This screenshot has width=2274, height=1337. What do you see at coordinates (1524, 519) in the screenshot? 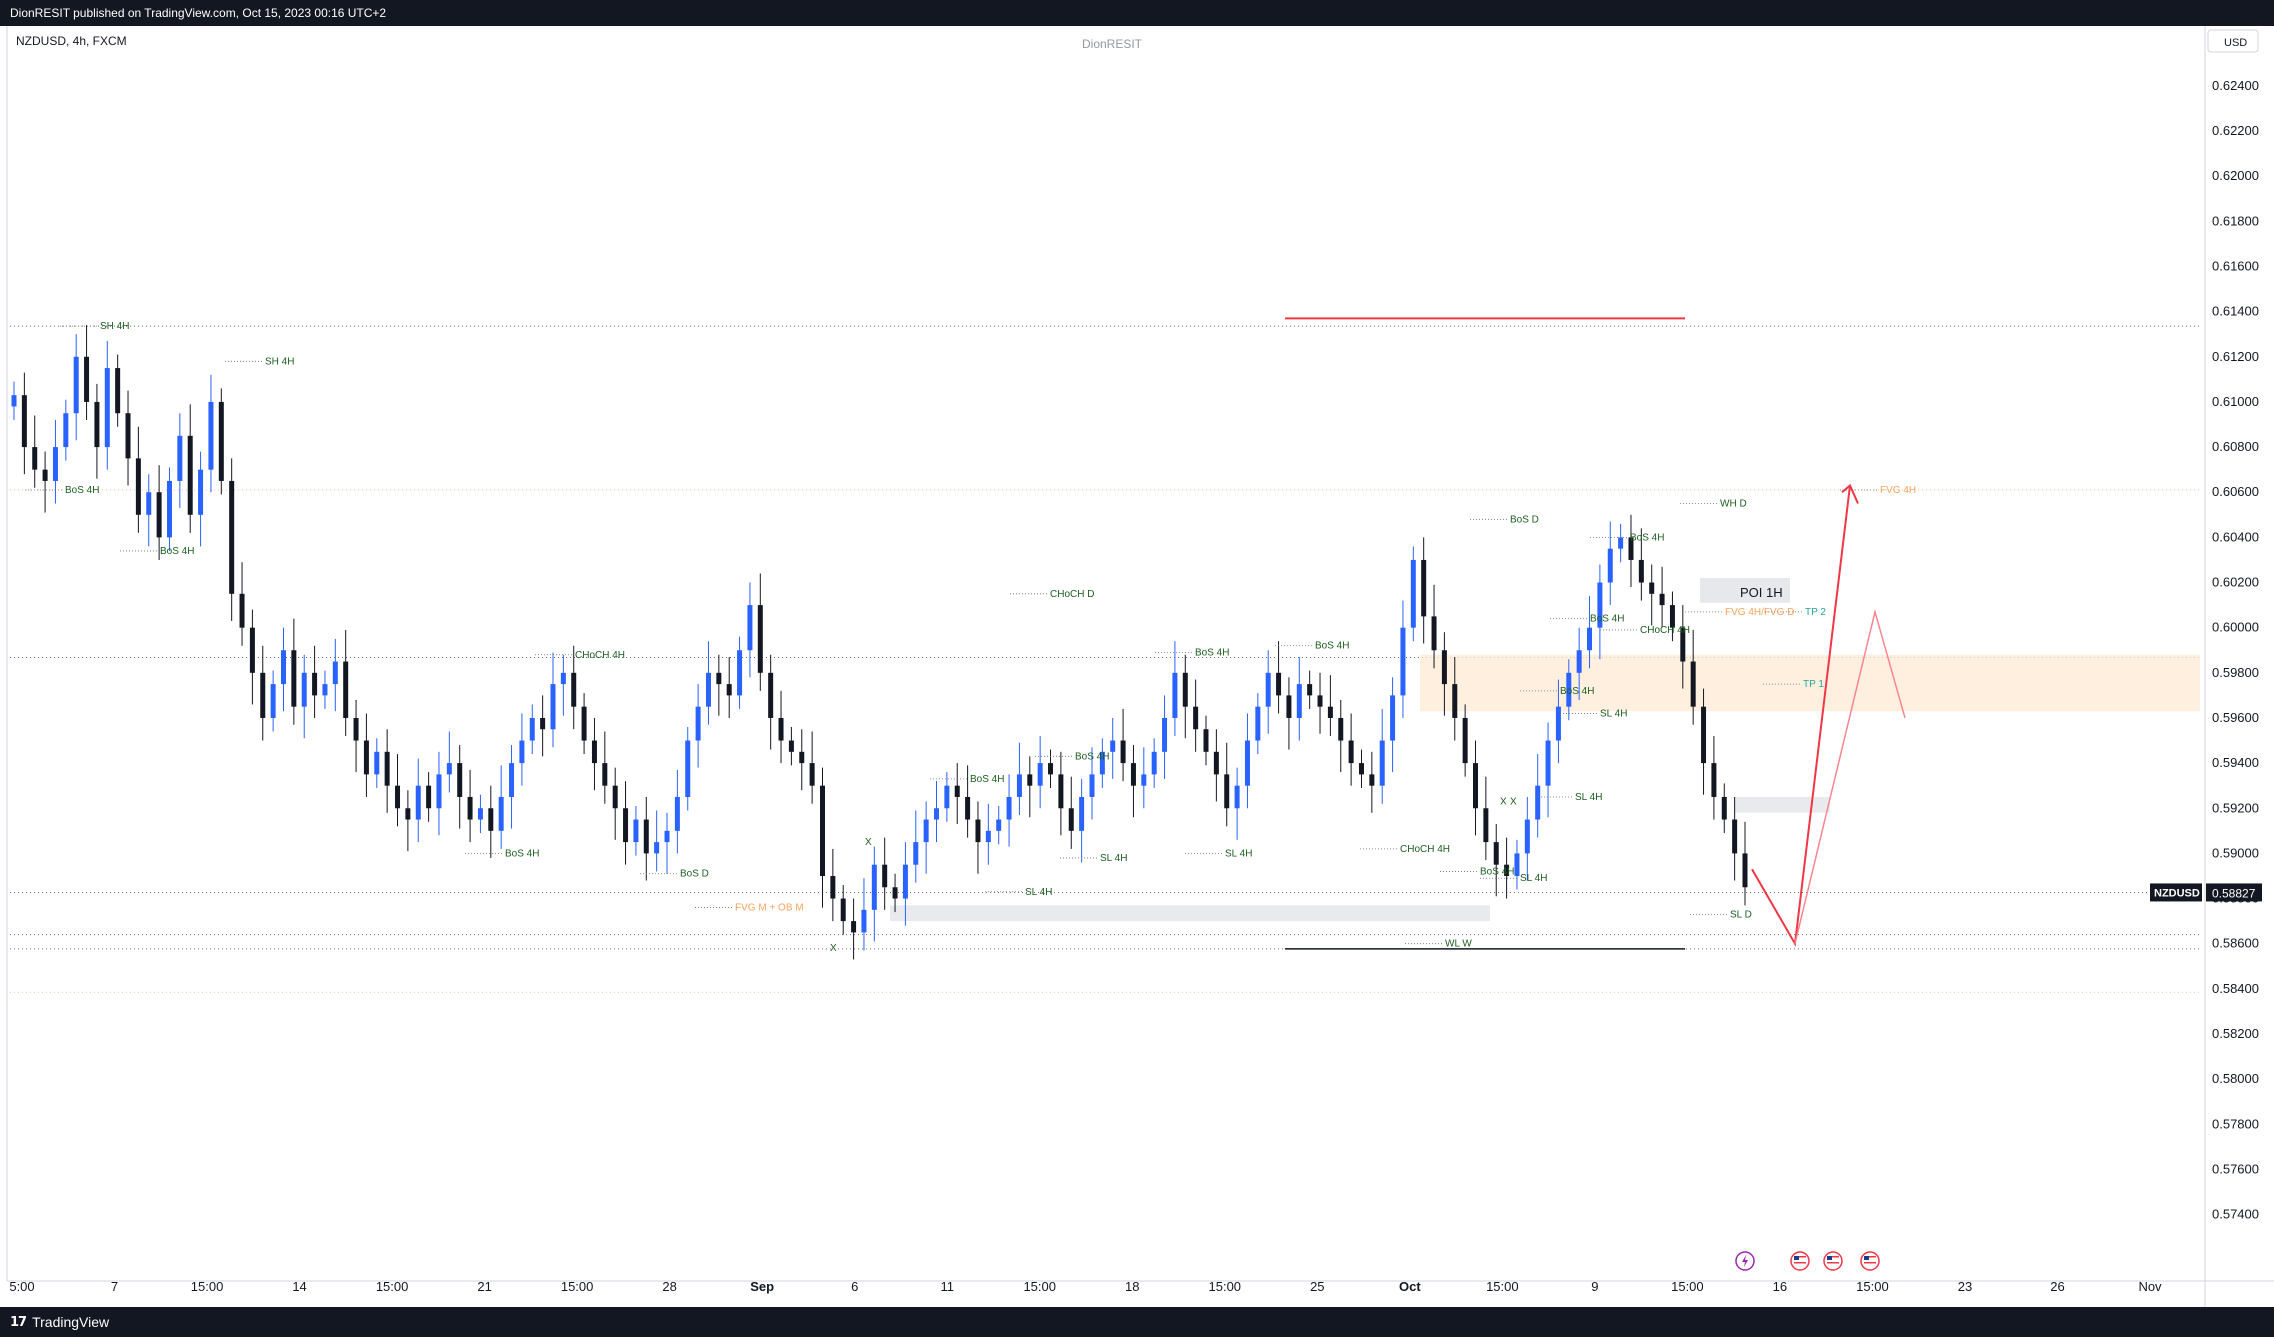
I see `level-annotation: BoS D` at bounding box center [1524, 519].